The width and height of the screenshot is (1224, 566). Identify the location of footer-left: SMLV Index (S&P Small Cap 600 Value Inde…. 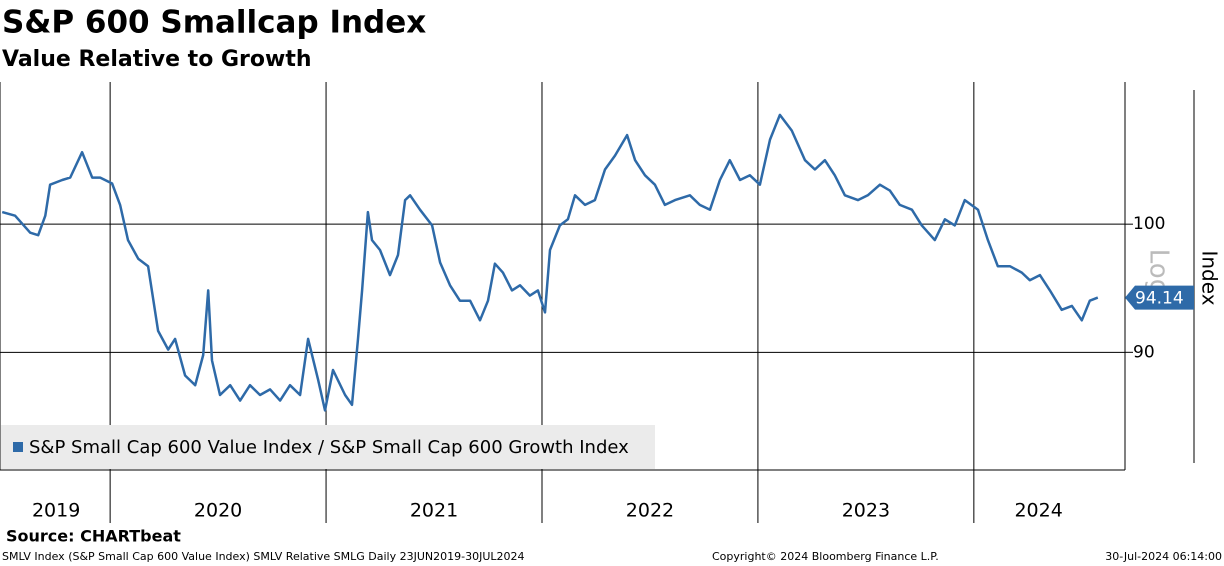
(263, 556).